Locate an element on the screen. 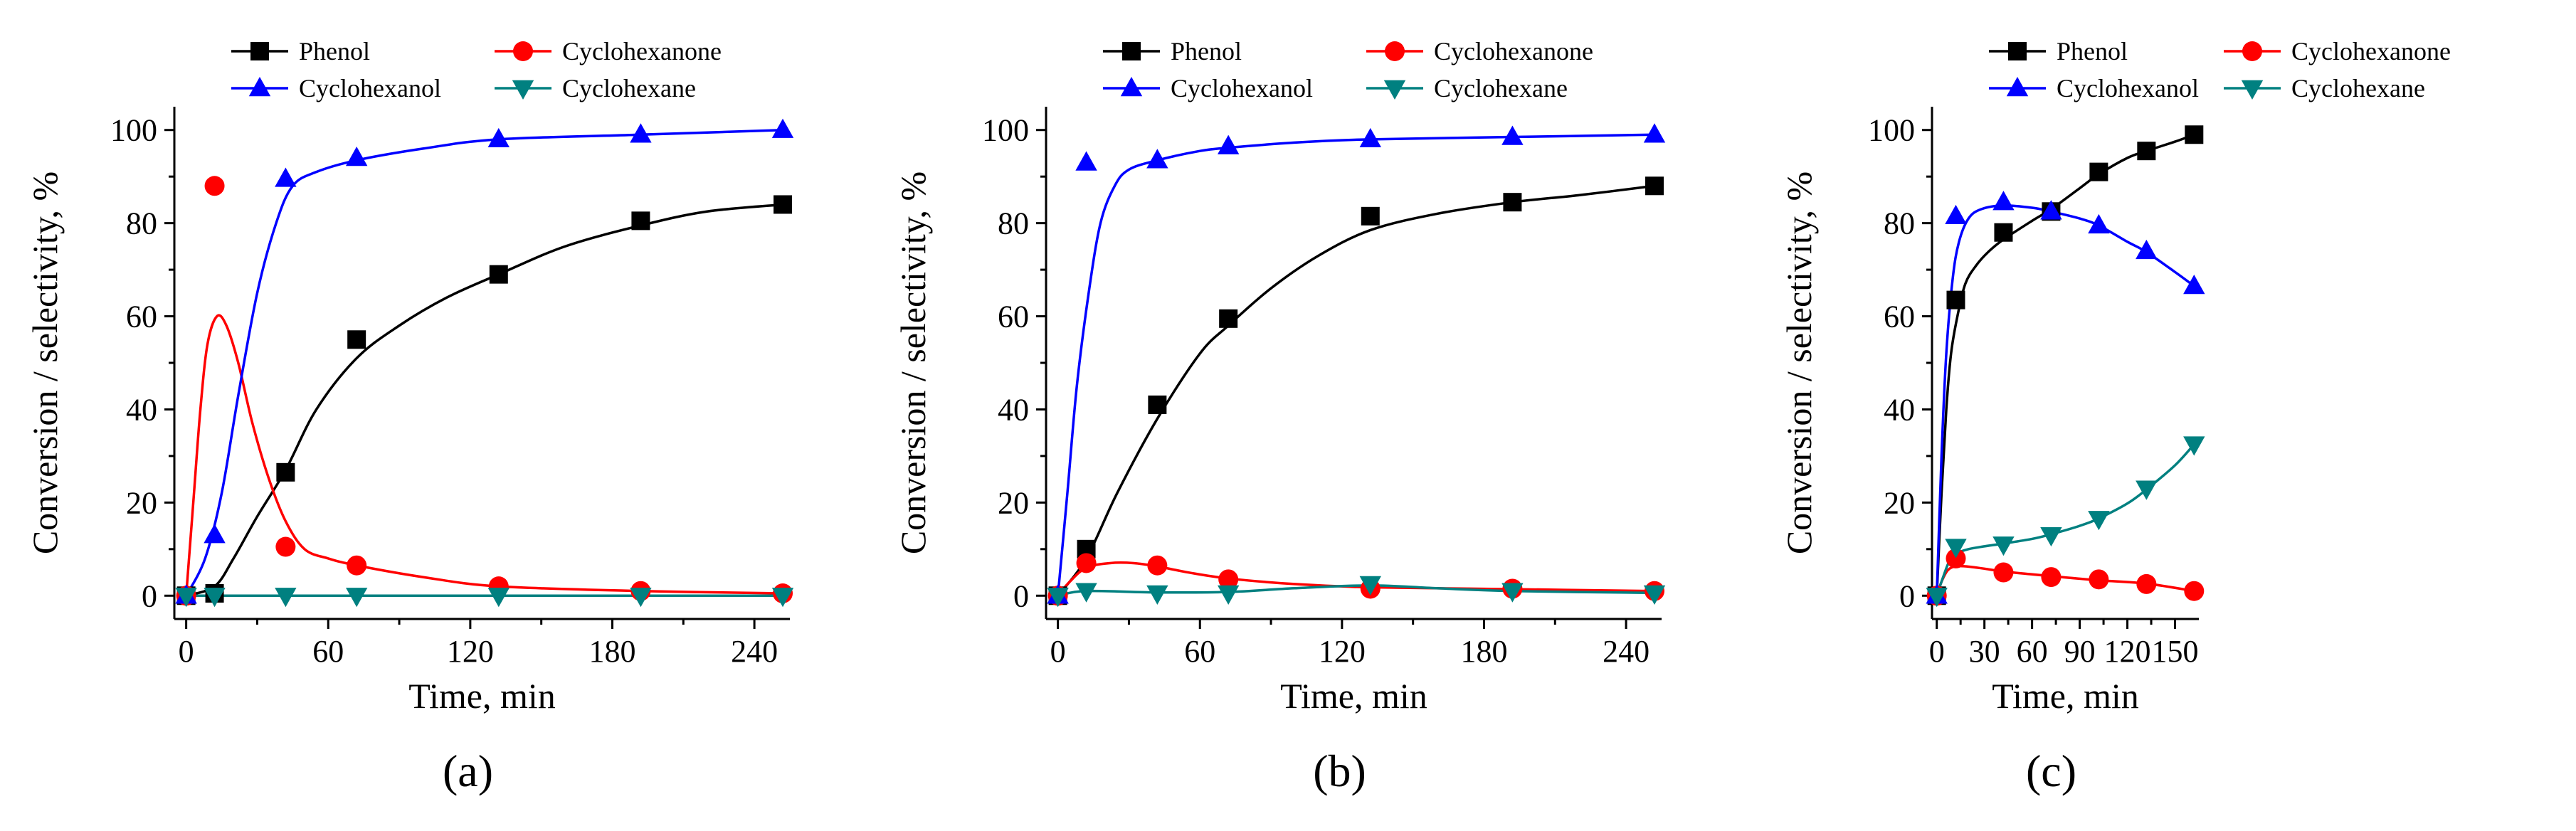 This screenshot has height=831, width=2576. x-tick-label: 30 is located at coordinates (1985, 651).